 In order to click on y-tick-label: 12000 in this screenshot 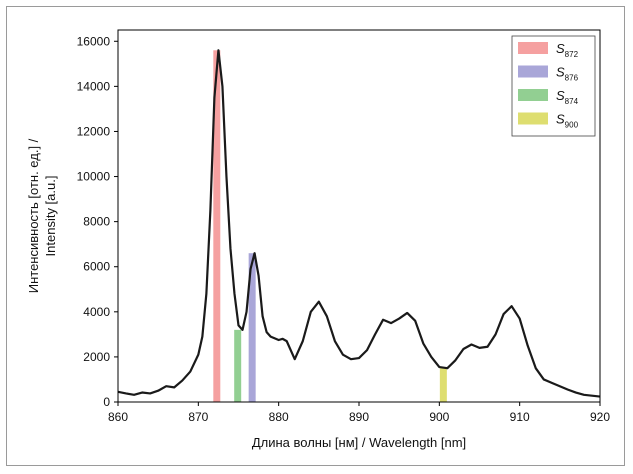, I will do `click(94, 131)`.